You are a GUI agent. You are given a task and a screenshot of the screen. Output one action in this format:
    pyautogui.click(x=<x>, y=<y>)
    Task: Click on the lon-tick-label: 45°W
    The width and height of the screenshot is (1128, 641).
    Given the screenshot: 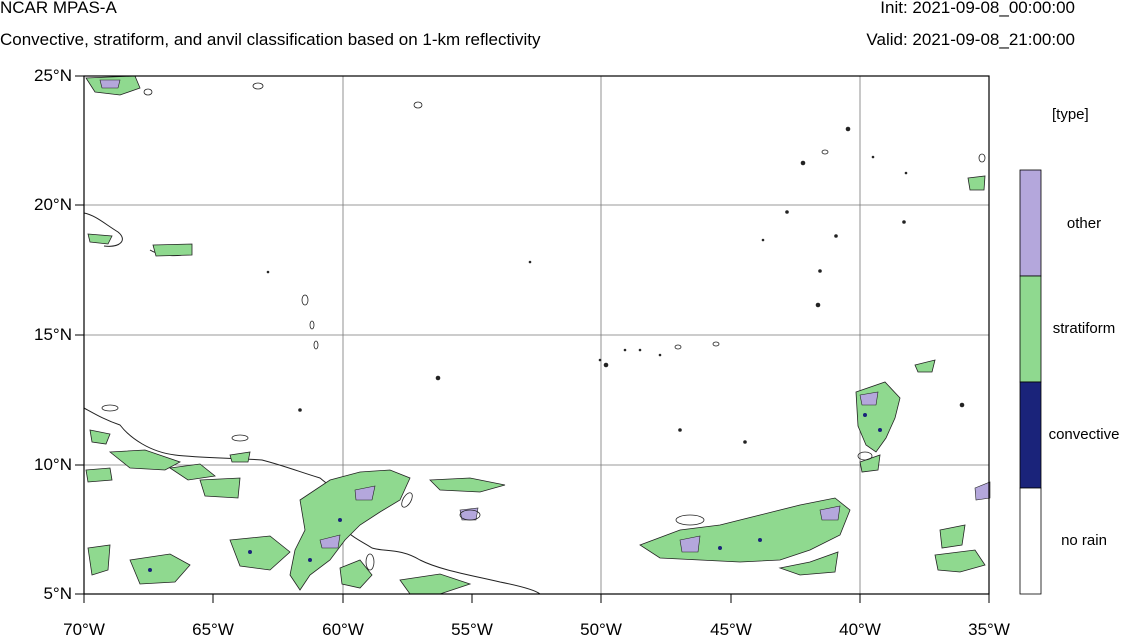 What is the action you would take?
    pyautogui.click(x=731, y=629)
    